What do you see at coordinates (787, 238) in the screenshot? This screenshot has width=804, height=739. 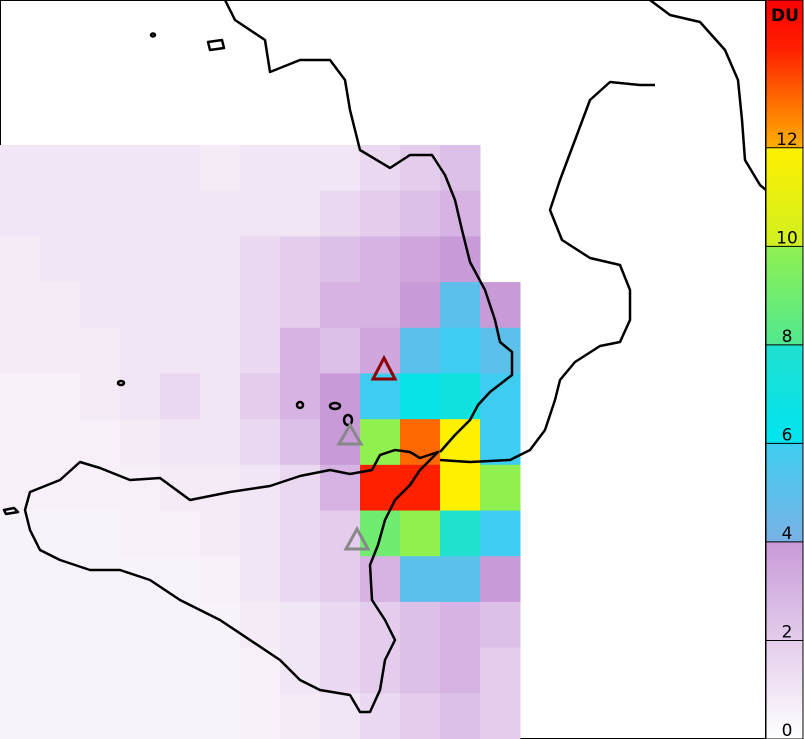 I see `colorbar-tick-label: 10` at bounding box center [787, 238].